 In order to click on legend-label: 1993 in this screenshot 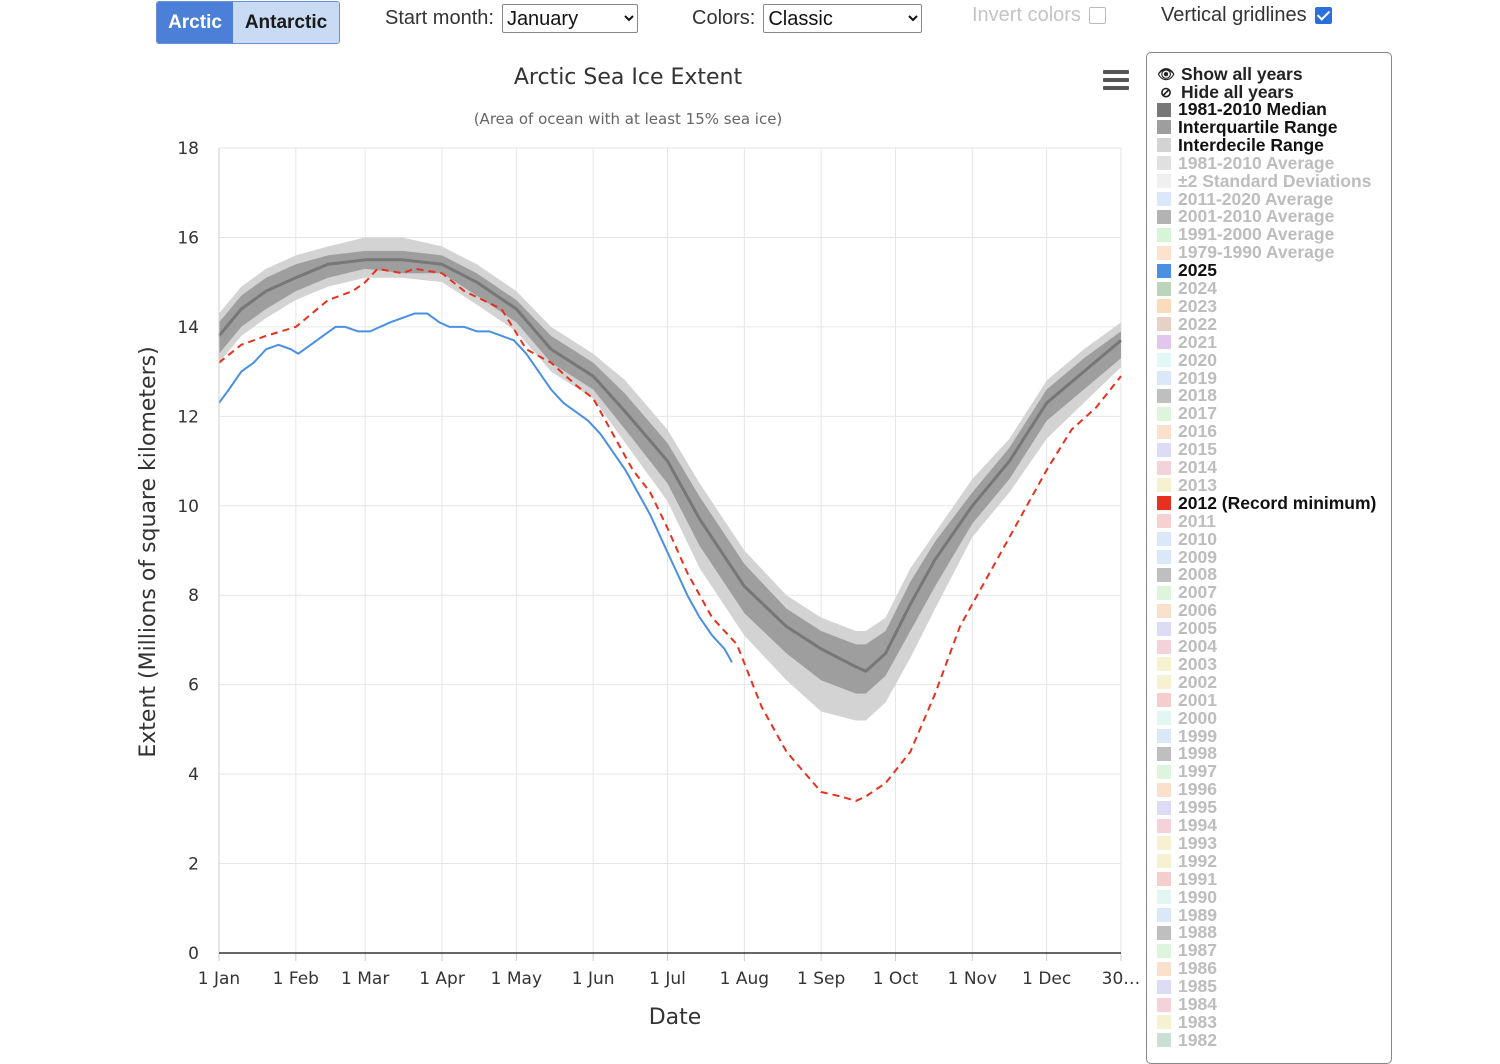, I will do `click(1197, 842)`.